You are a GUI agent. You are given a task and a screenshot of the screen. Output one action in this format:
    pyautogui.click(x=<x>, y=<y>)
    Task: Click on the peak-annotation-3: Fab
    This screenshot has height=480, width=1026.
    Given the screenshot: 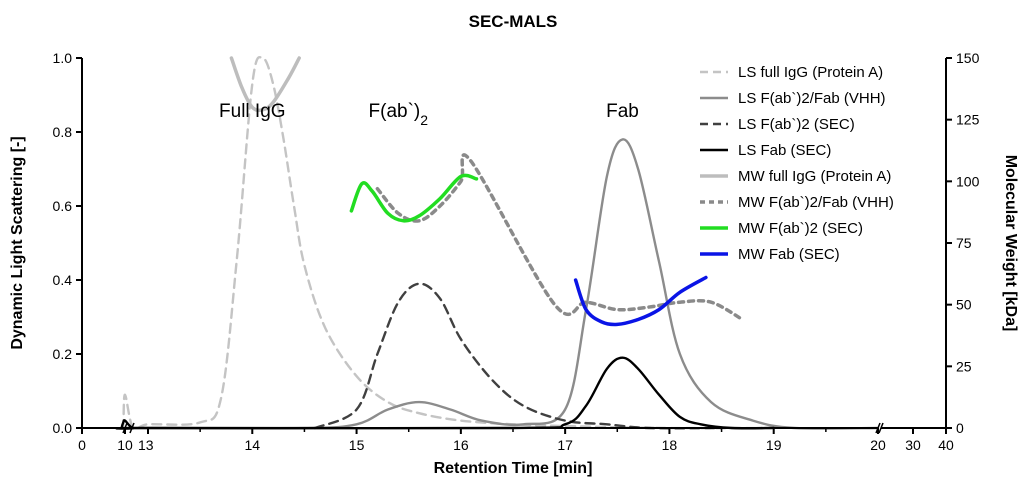 What is the action you would take?
    pyautogui.click(x=622, y=111)
    